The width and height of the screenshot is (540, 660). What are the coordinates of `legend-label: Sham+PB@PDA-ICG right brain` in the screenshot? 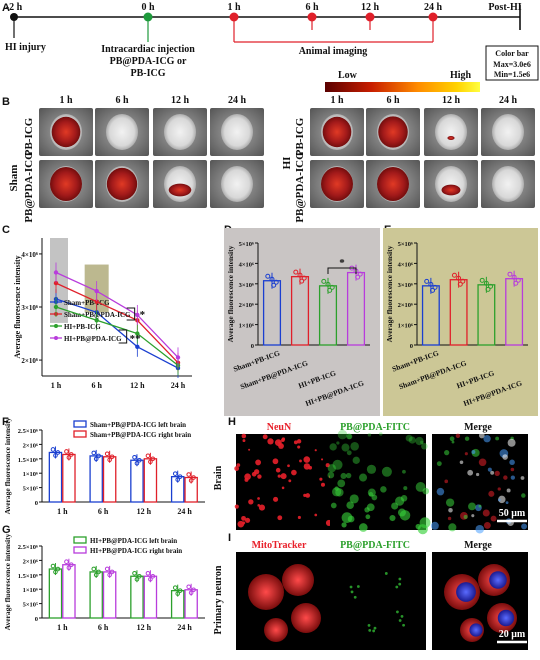 It's located at (140, 435).